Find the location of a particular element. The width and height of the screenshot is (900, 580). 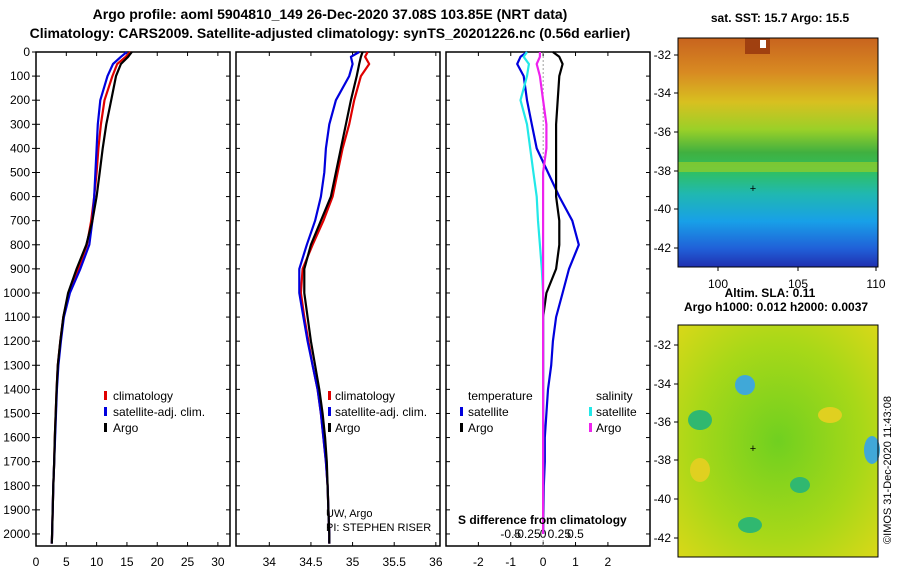

ytick-label: 100 is located at coordinates (20, 76).